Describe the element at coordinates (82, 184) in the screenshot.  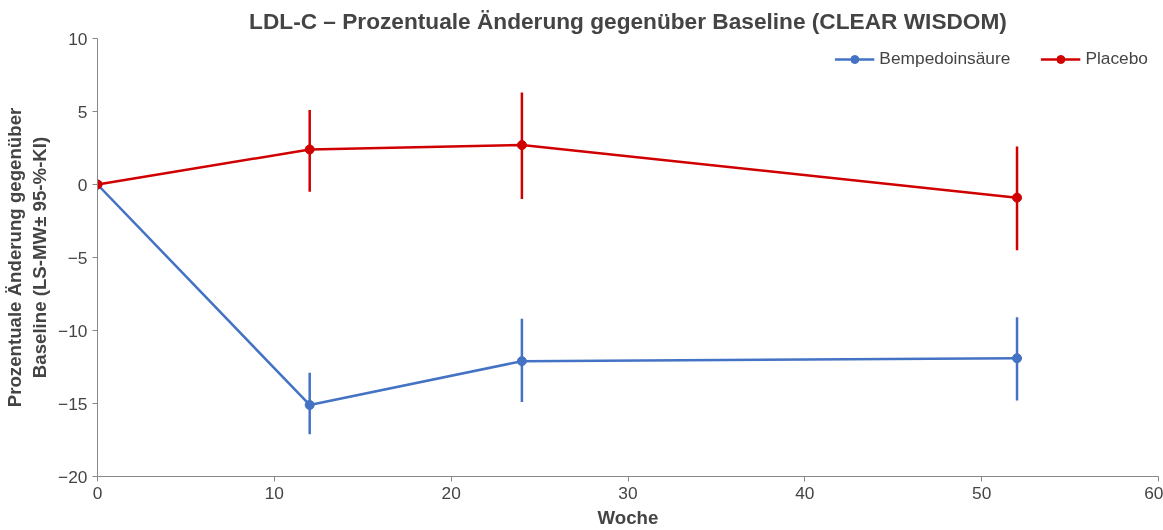
I see `y-tick-label: 0` at that location.